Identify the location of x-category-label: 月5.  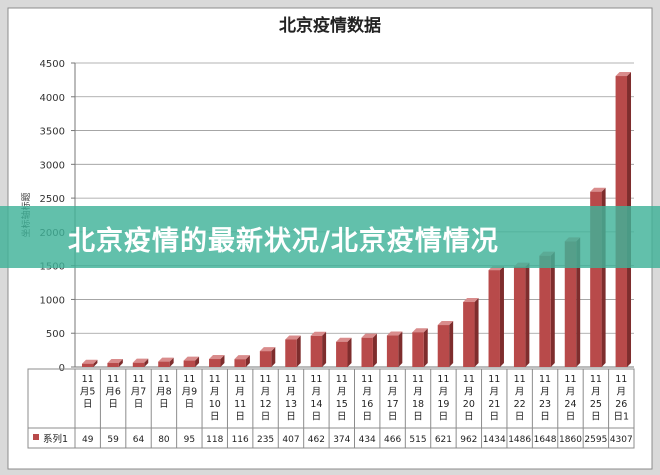
(88, 392).